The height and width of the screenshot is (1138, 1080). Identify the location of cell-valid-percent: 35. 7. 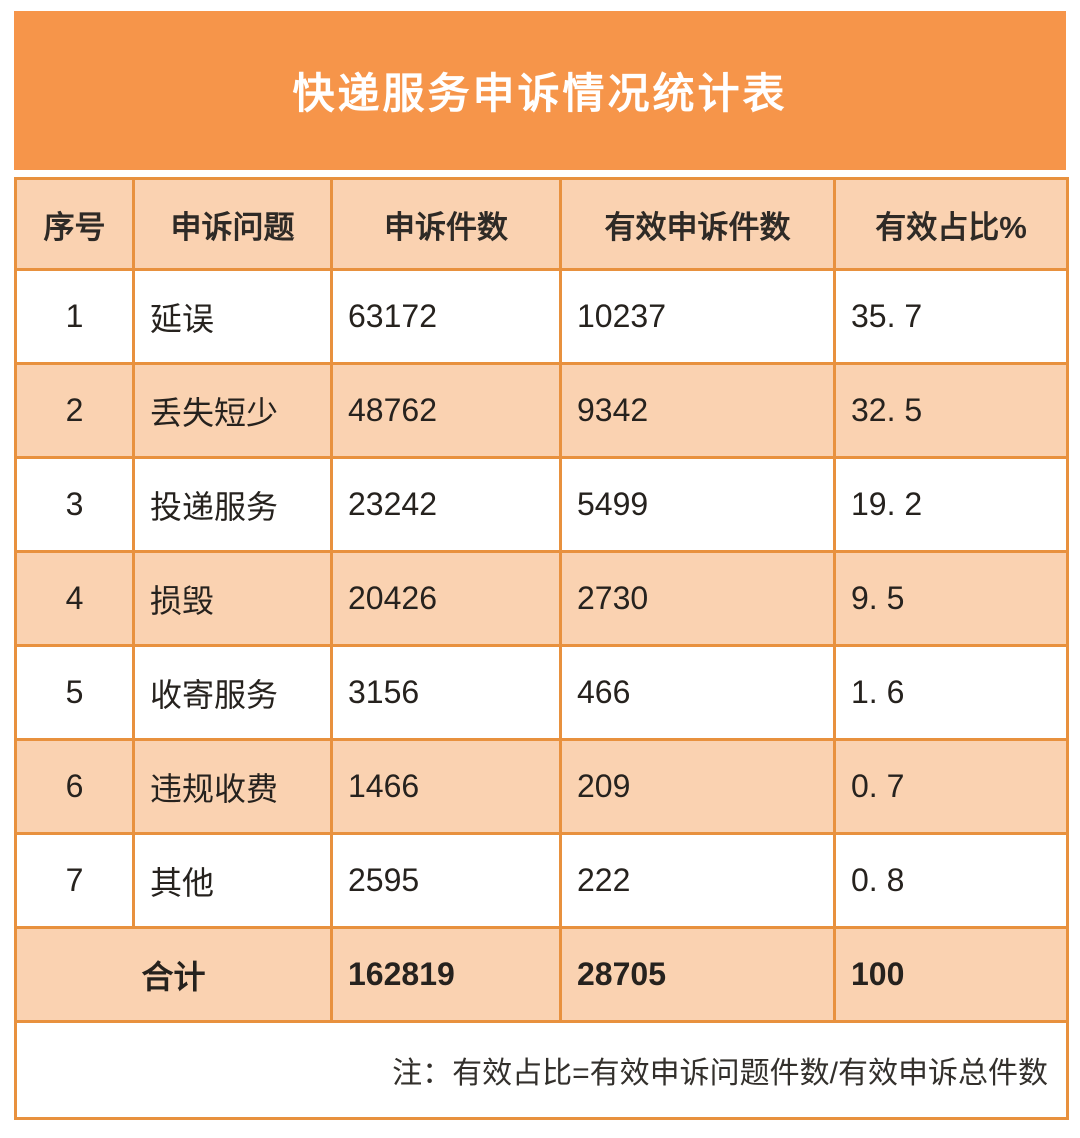
(951, 316).